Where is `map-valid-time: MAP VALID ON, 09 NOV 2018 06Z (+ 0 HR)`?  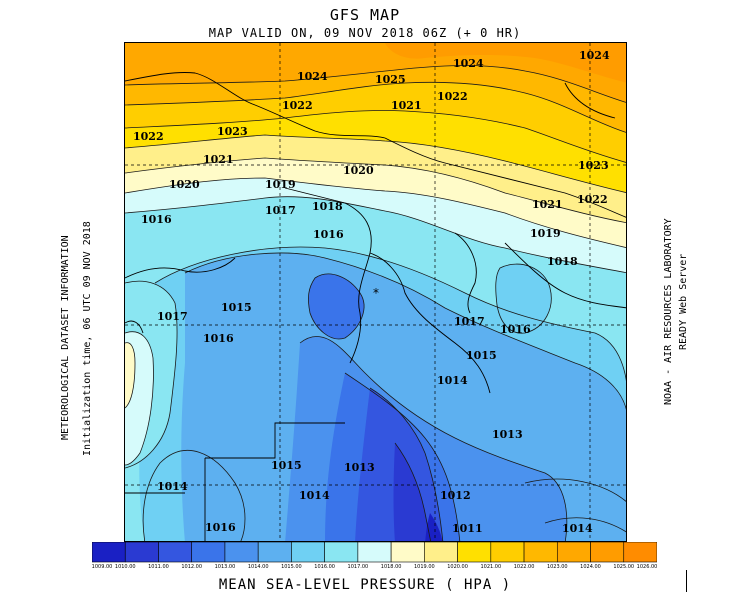
map-valid-time: MAP VALID ON, 09 NOV 2018 06Z (+ 0 HR) is located at coordinates (365, 33).